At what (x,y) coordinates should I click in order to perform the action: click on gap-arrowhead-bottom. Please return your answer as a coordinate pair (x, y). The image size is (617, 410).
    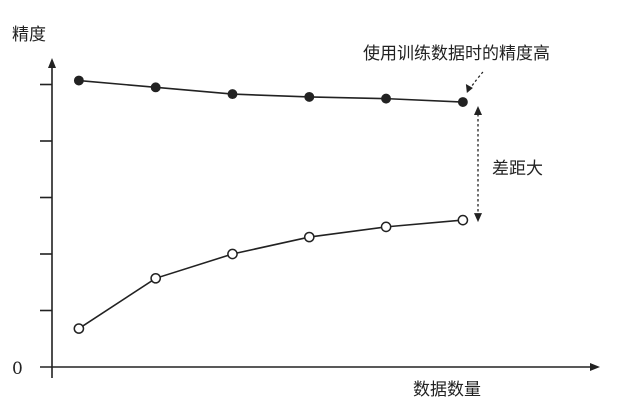
    Looking at the image, I should click on (478, 218).